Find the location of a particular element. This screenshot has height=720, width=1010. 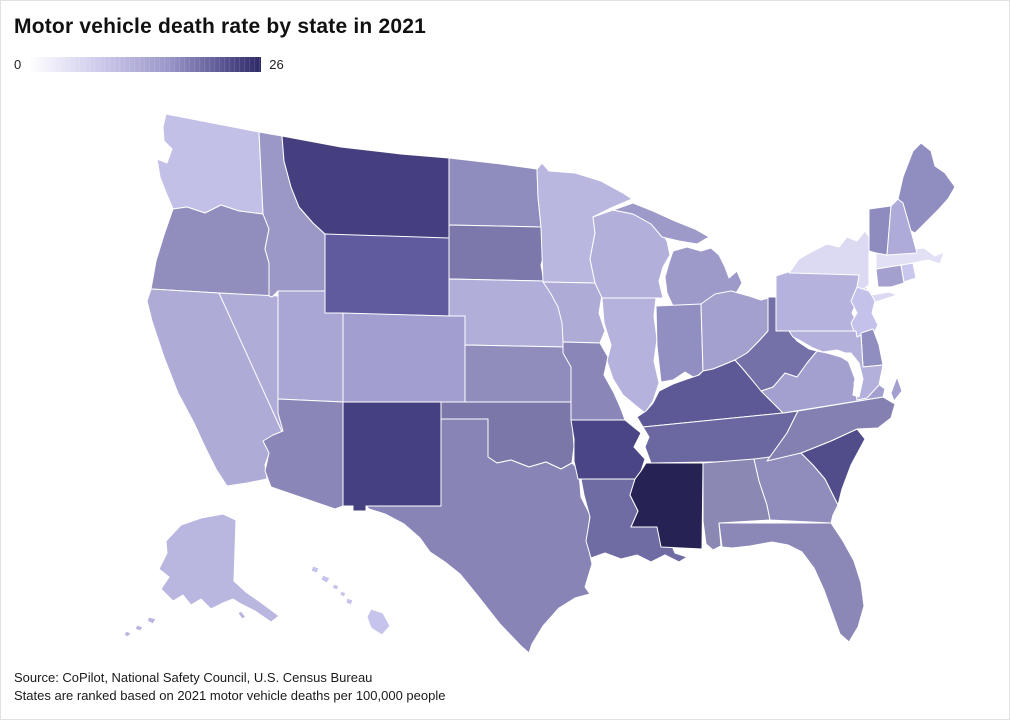

state-co: Colorado: 9.8 is located at coordinates (404, 357).